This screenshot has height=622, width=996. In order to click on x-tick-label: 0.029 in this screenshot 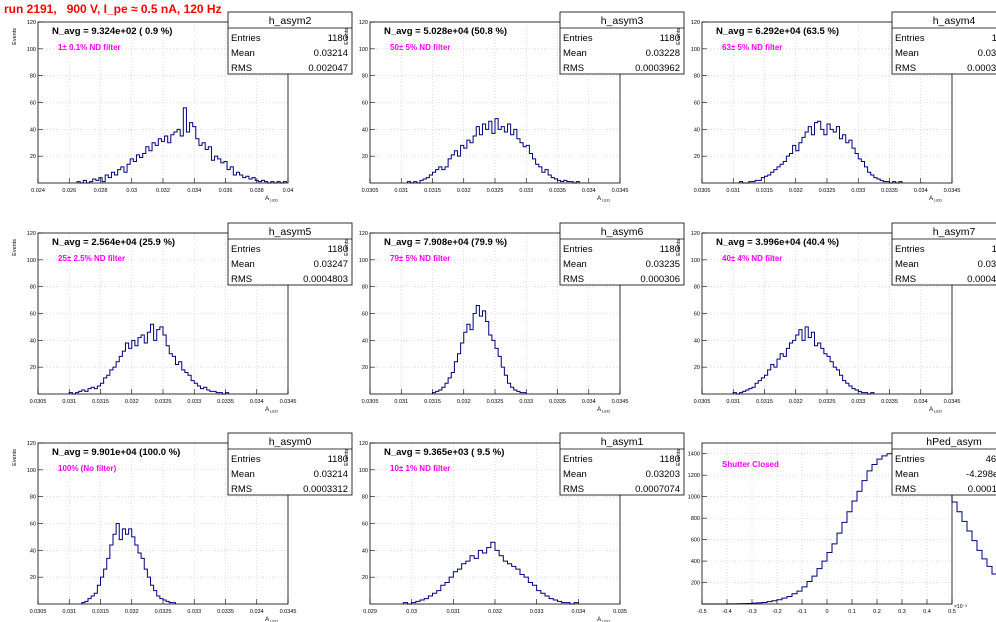, I will do `click(370, 612)`.